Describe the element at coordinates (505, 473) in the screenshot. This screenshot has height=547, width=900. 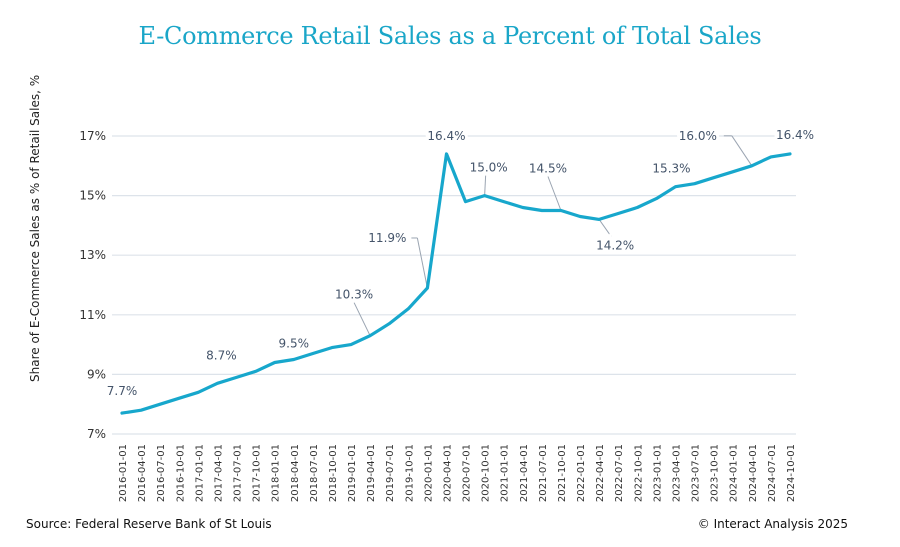
I see `x-tick-label: 2021-01-01` at that location.